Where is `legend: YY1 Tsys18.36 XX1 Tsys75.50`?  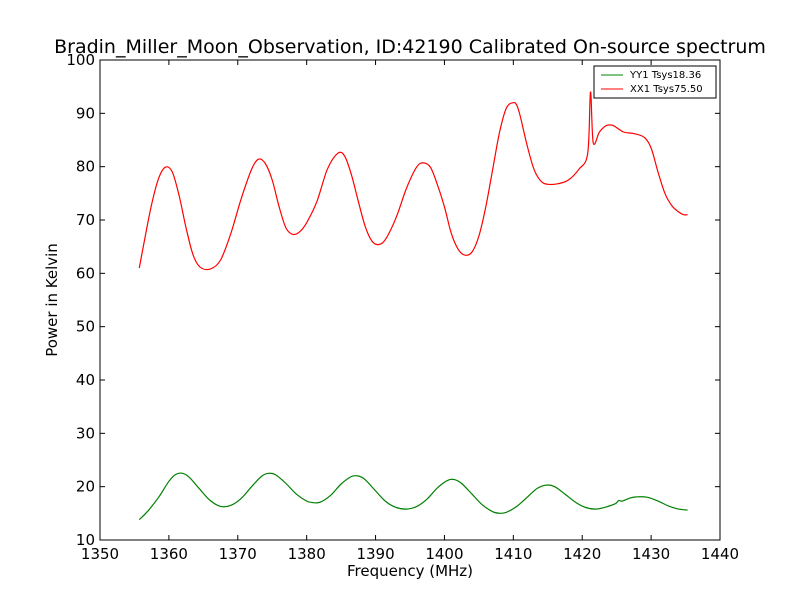 legend: YY1 Tsys18.36 XX1 Tsys75.50 is located at coordinates (655, 82).